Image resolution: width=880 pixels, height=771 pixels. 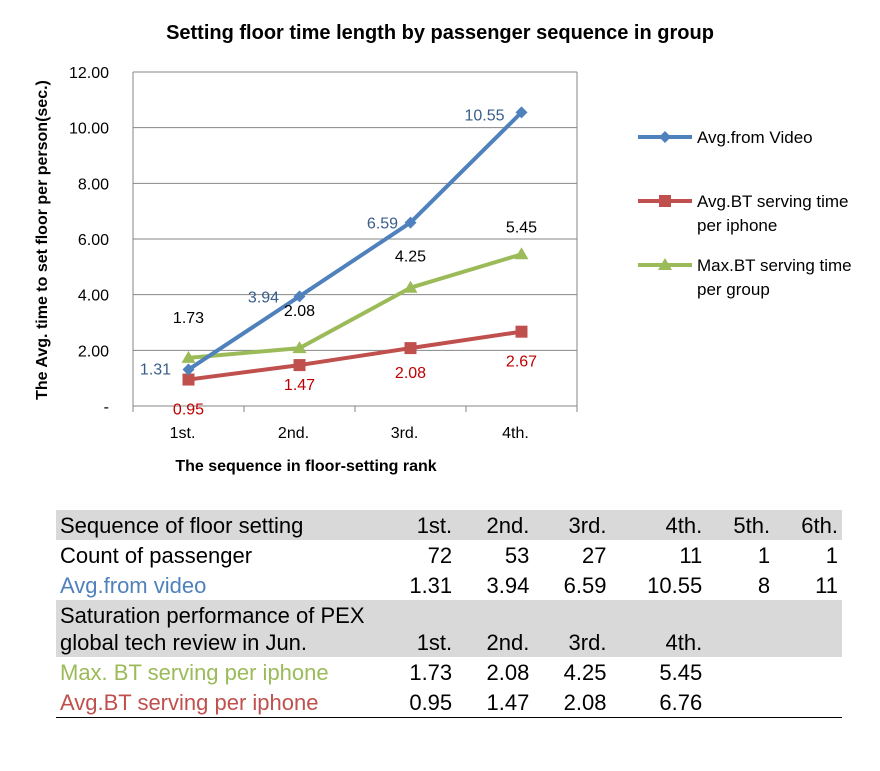 What do you see at coordinates (89, 129) in the screenshot?
I see `y-tick-label: 10.00` at bounding box center [89, 129].